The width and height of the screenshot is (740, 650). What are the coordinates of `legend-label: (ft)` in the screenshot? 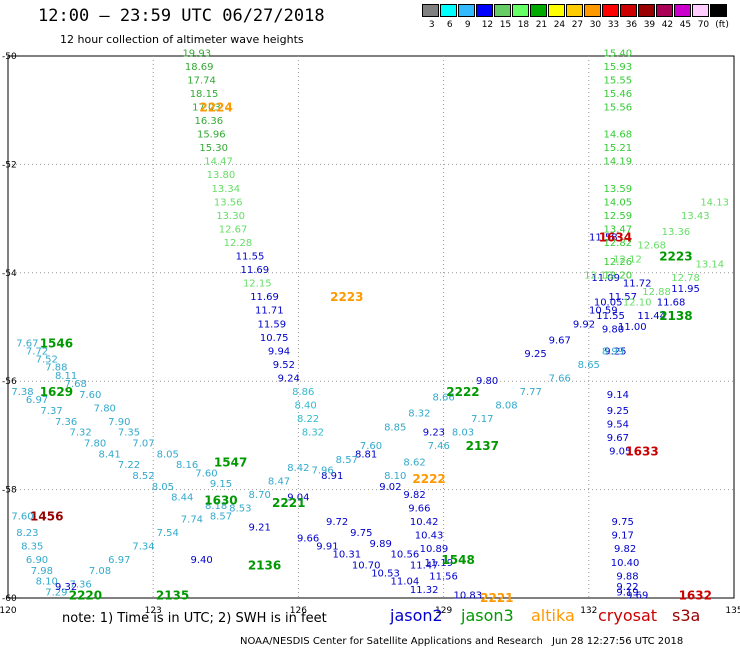 It's located at (722, 25).